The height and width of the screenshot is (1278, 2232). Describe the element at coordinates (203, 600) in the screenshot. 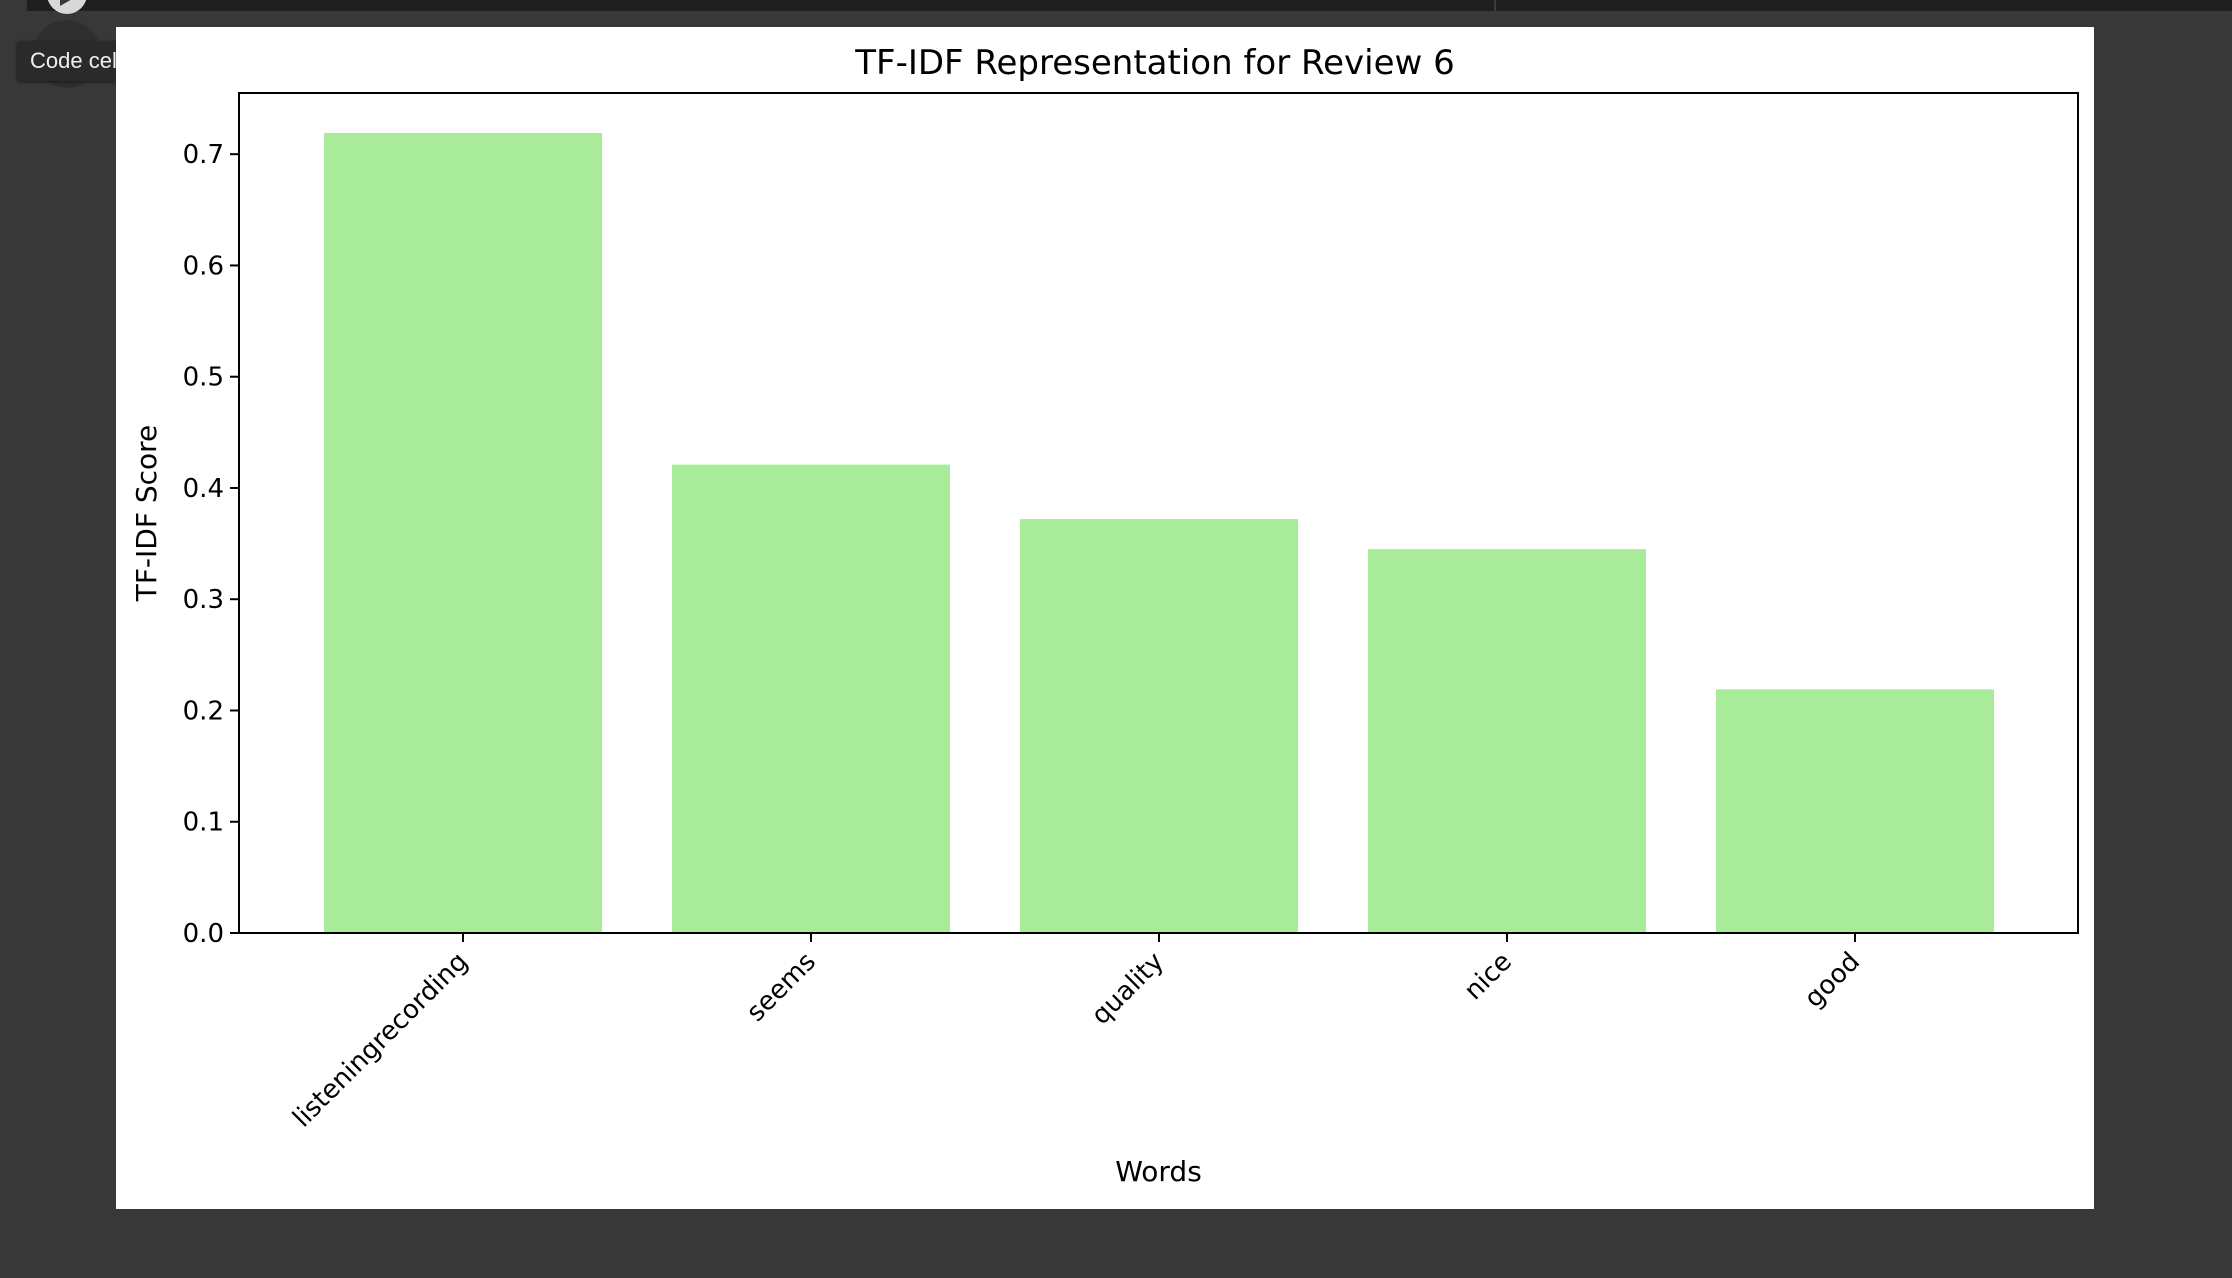

I see `y-tick-label: 0.3` at that location.